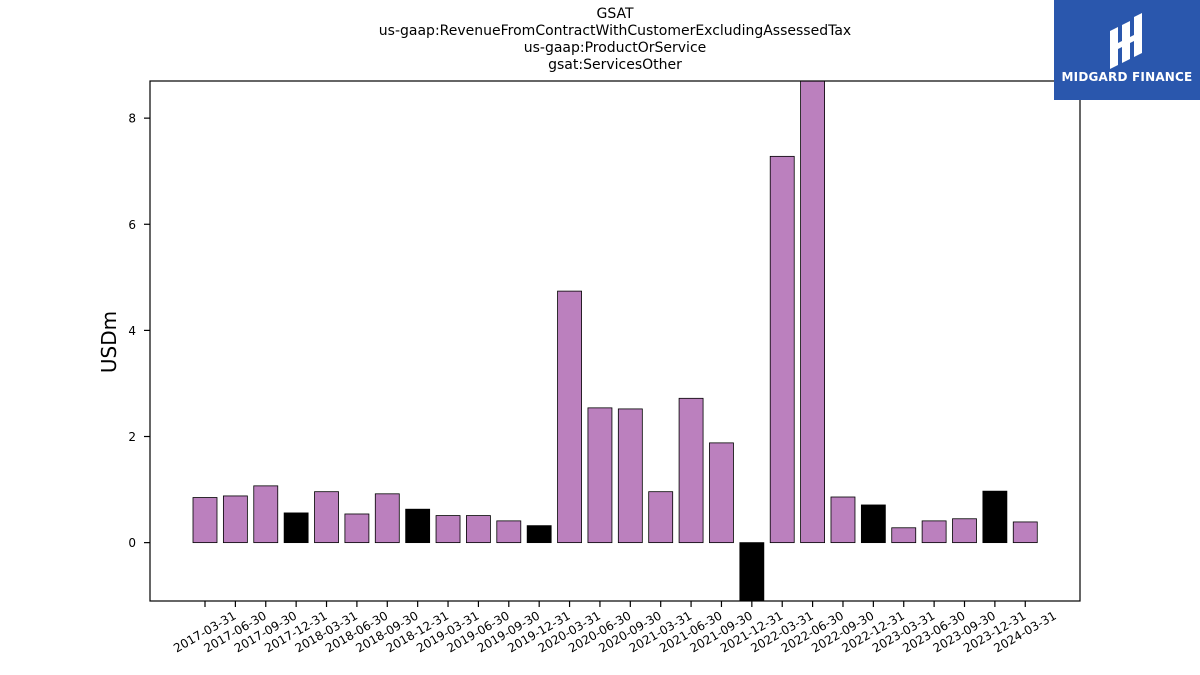 The image size is (1200, 675). I want to click on y-tick-label-6: 6, so click(132, 225).